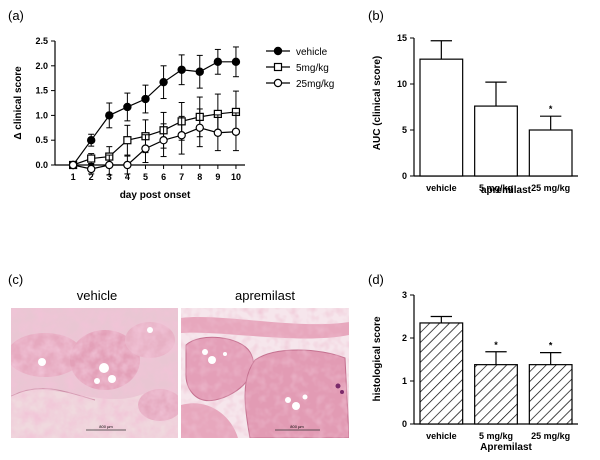 The width and height of the screenshot is (600, 460). Describe the element at coordinates (404, 295) in the screenshot. I see `y-tick-label: 3` at that location.